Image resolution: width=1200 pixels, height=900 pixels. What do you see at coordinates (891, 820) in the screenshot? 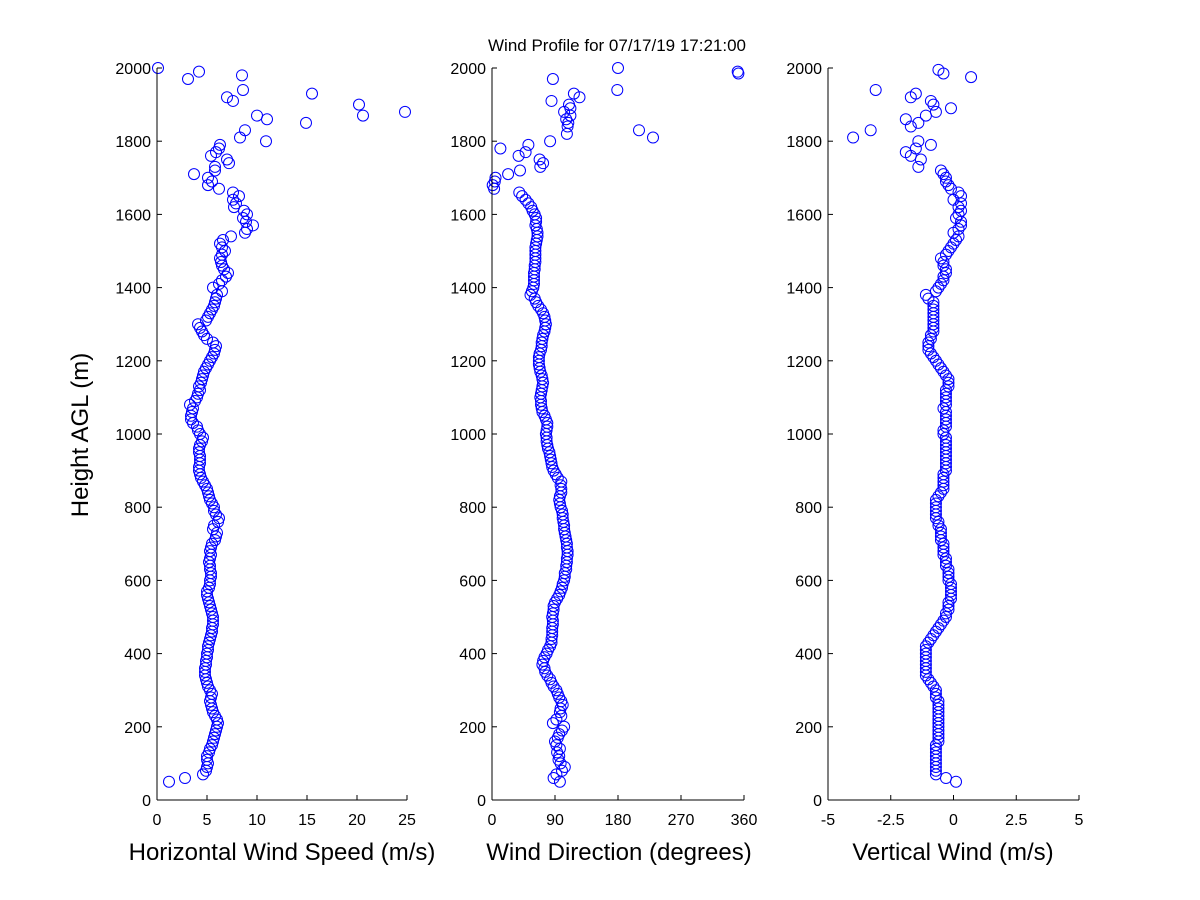
I see `vertical-x-tick-label: -2.5` at bounding box center [891, 820].